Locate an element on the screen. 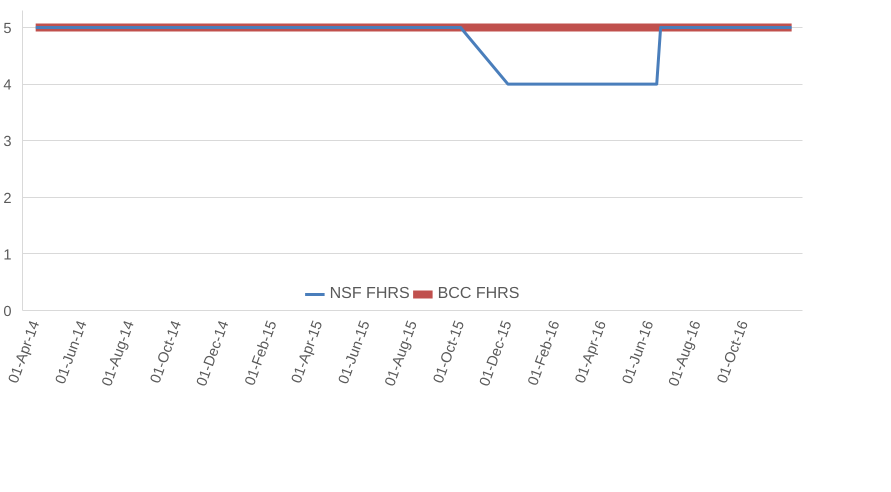 The image size is (891, 492). legend-label: BCC FHRS is located at coordinates (479, 294).